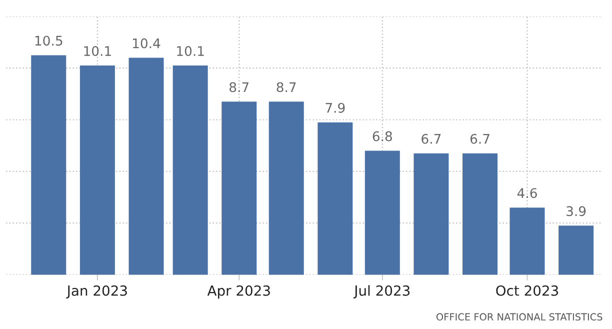 The width and height of the screenshot is (612, 329). What do you see at coordinates (335, 107) in the screenshot?
I see `data-label: 7.9` at bounding box center [335, 107].